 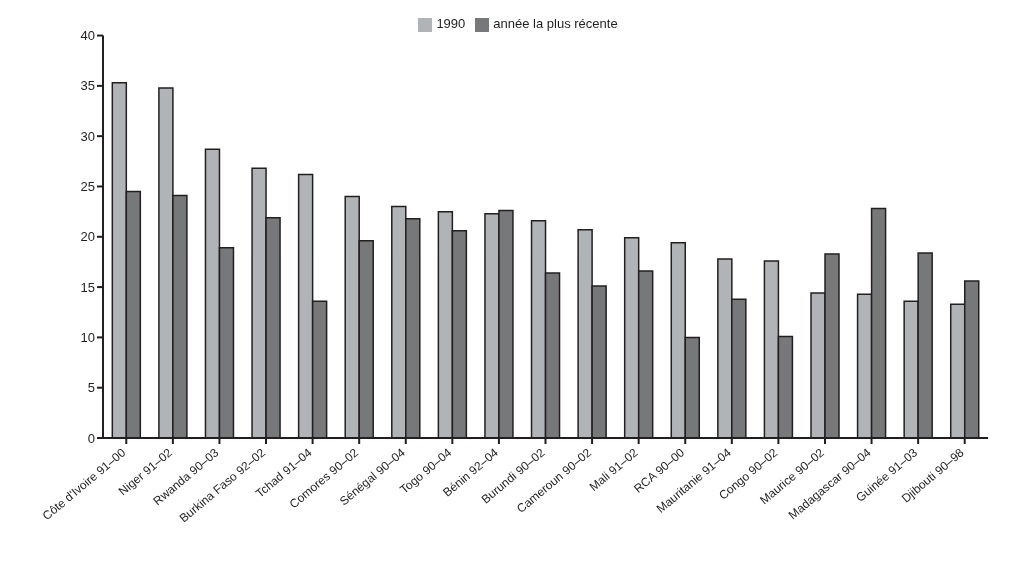 I want to click on y-tick-label: 25, so click(x=87, y=187).